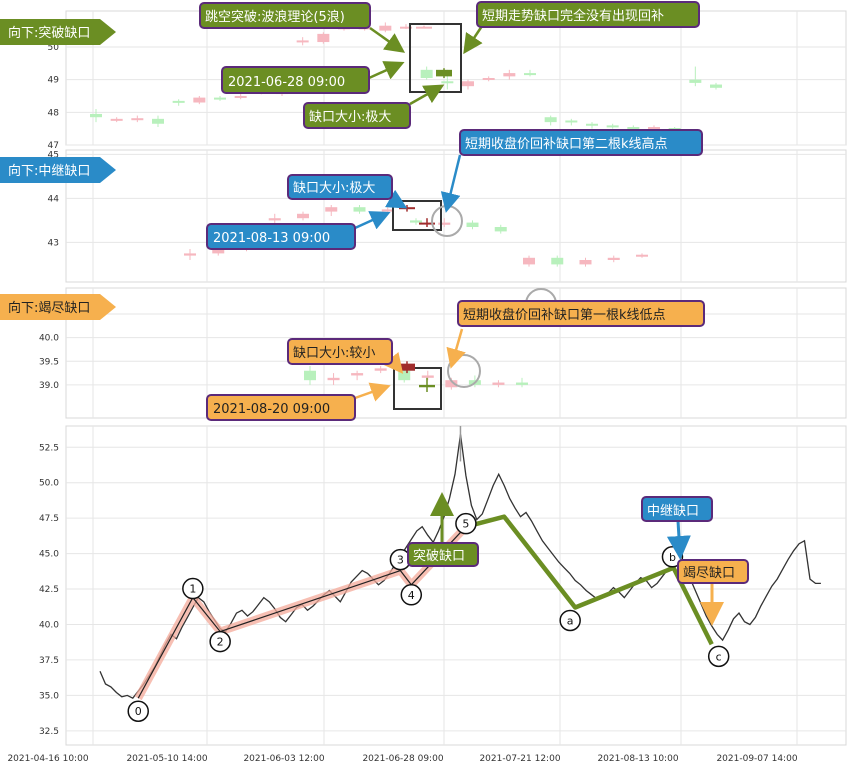 The height and width of the screenshot is (773, 853). What do you see at coordinates (49, 448) in the screenshot?
I see `y-tick-label: 52.5` at bounding box center [49, 448].